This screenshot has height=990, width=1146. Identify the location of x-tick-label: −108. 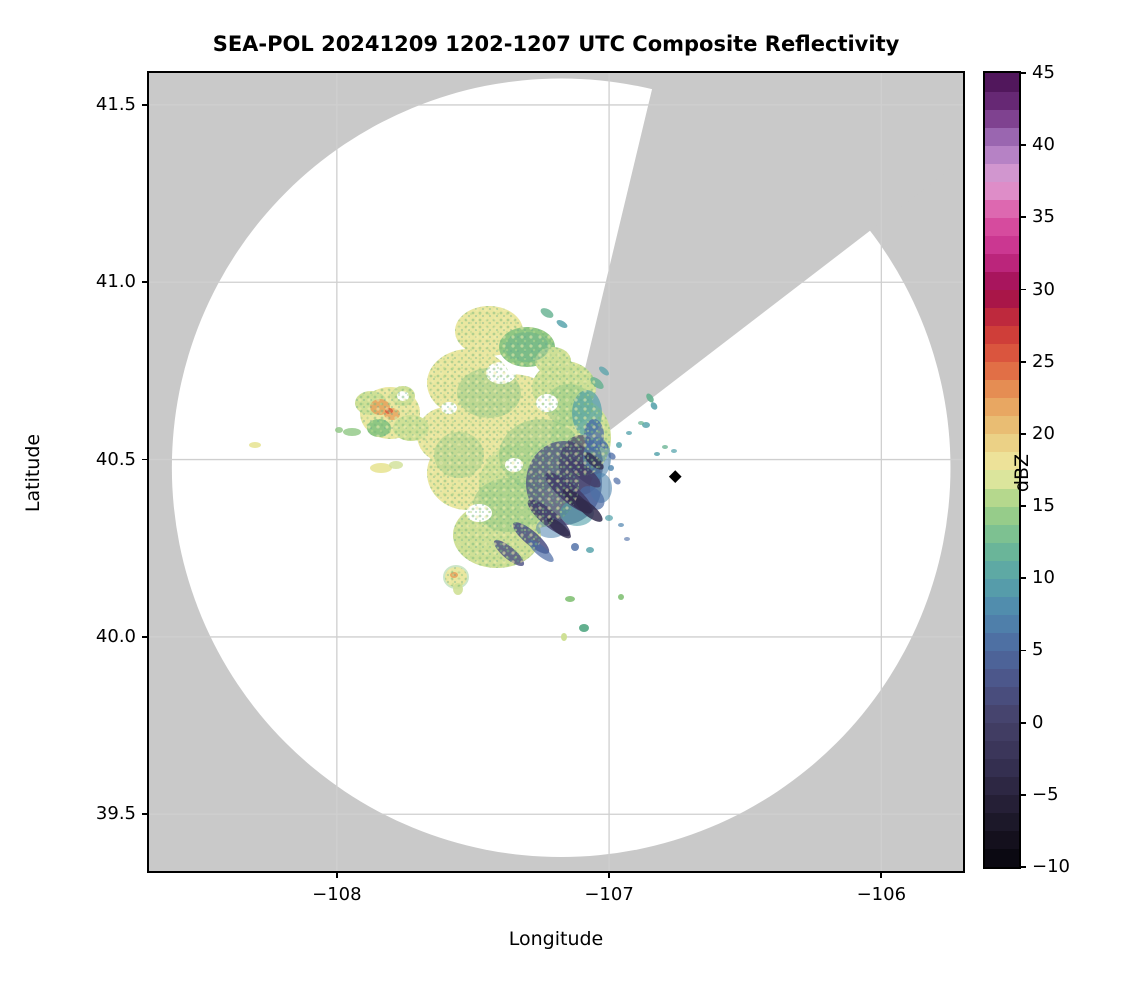
(337, 894).